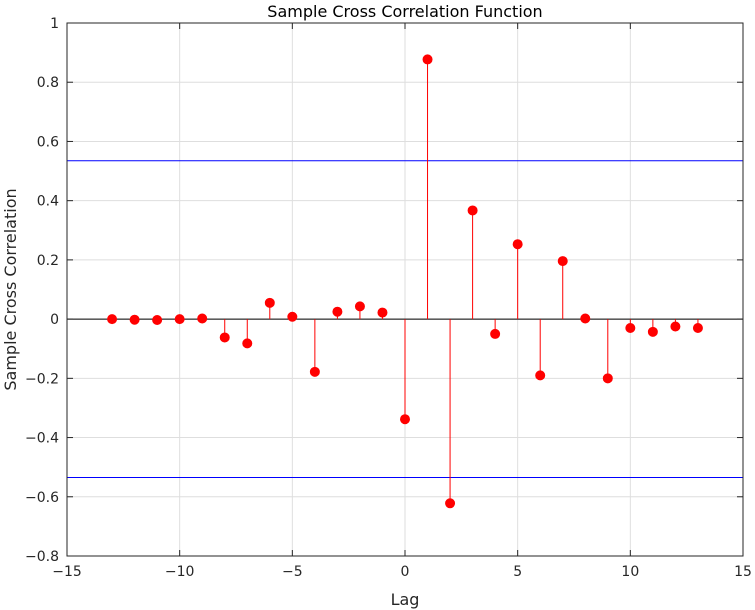 The width and height of the screenshot is (755, 610). Describe the element at coordinates (42, 379) in the screenshot. I see `y-tick-label: −0.2` at that location.